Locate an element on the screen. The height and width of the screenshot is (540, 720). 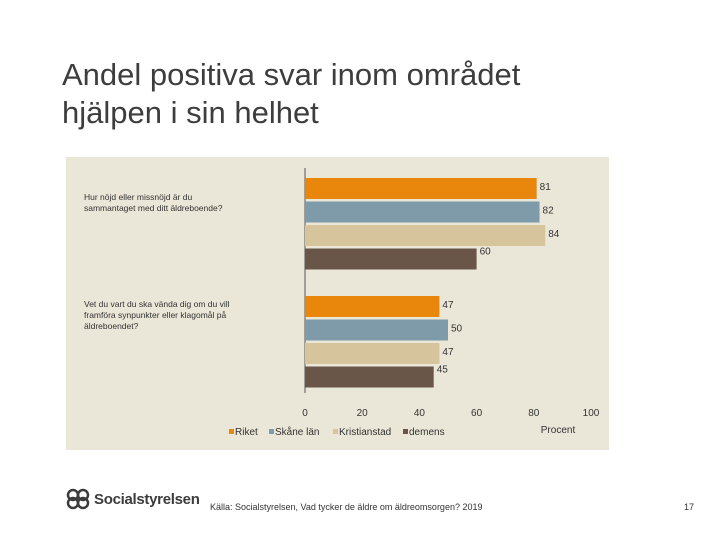
legend-entry: Kristianstad is located at coordinates (365, 432).